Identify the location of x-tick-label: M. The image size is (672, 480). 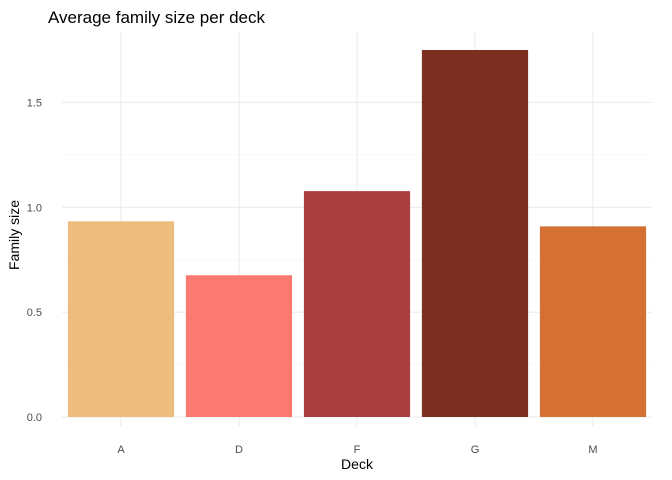
(592, 450).